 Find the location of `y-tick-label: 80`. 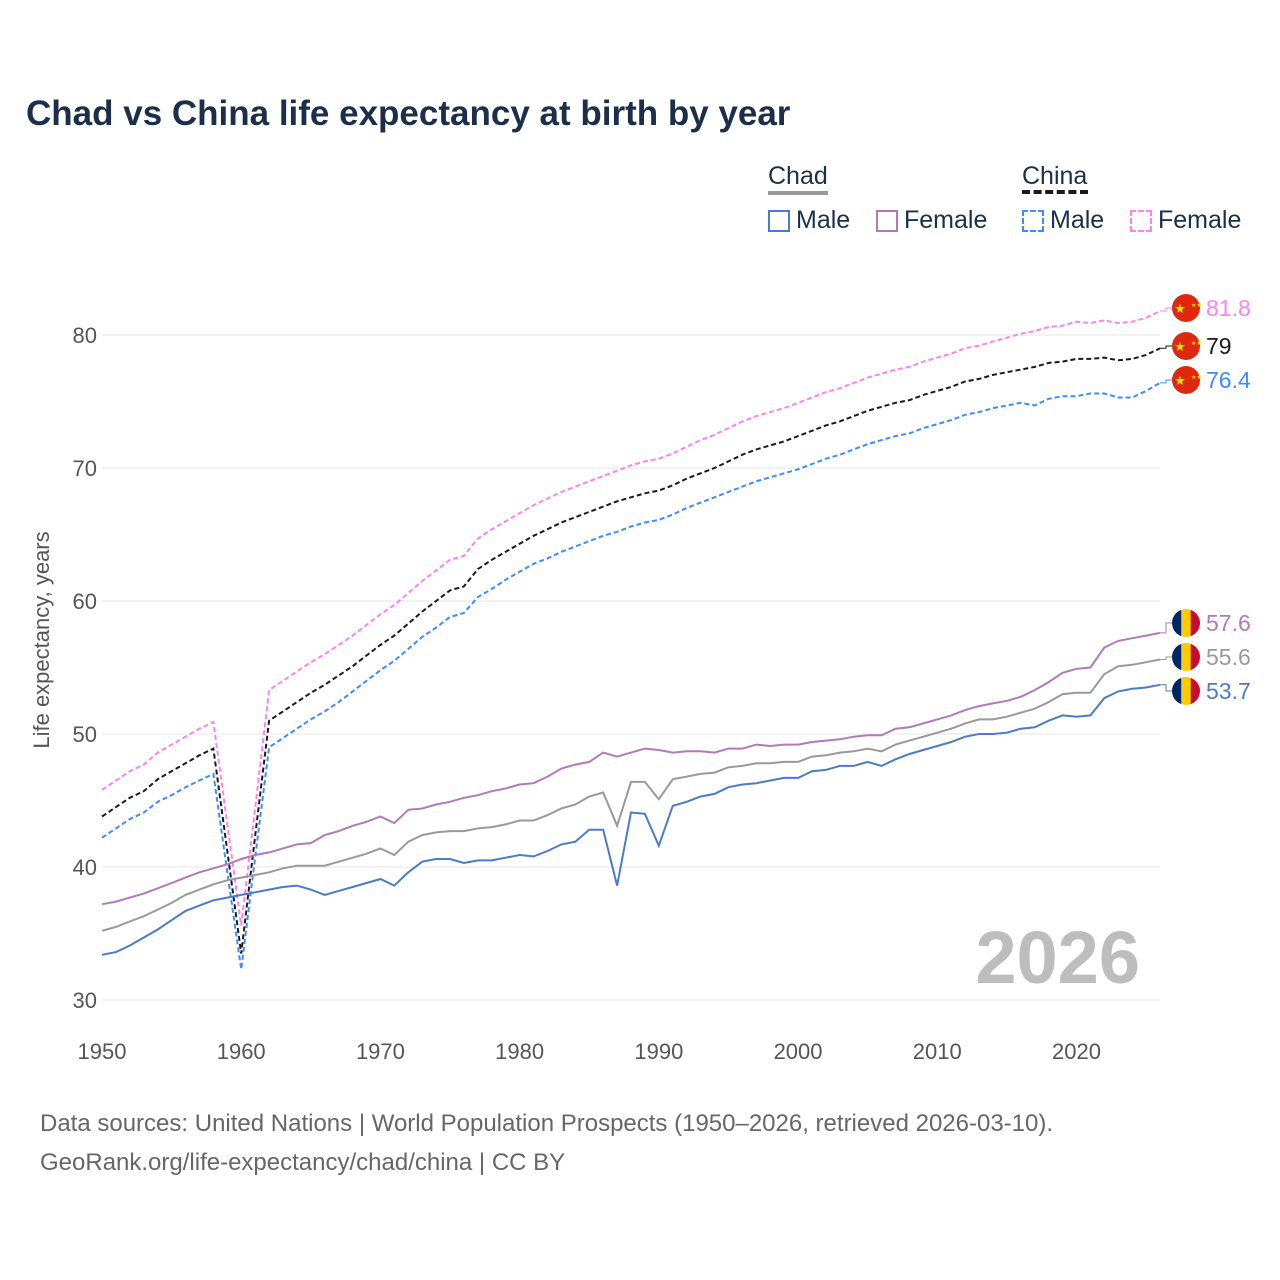

y-tick-label: 80 is located at coordinates (85, 335).